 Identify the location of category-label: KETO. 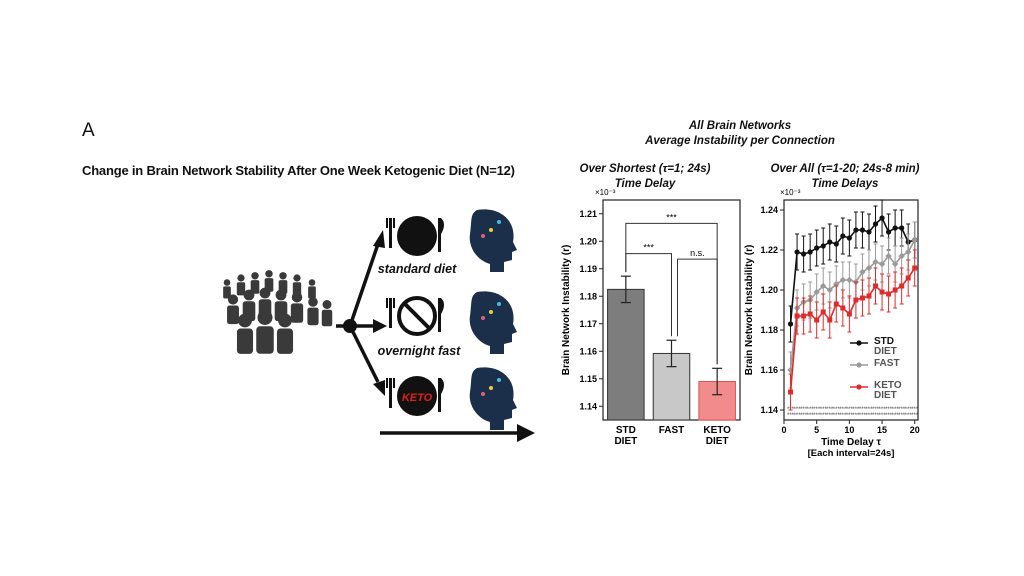
(717, 430).